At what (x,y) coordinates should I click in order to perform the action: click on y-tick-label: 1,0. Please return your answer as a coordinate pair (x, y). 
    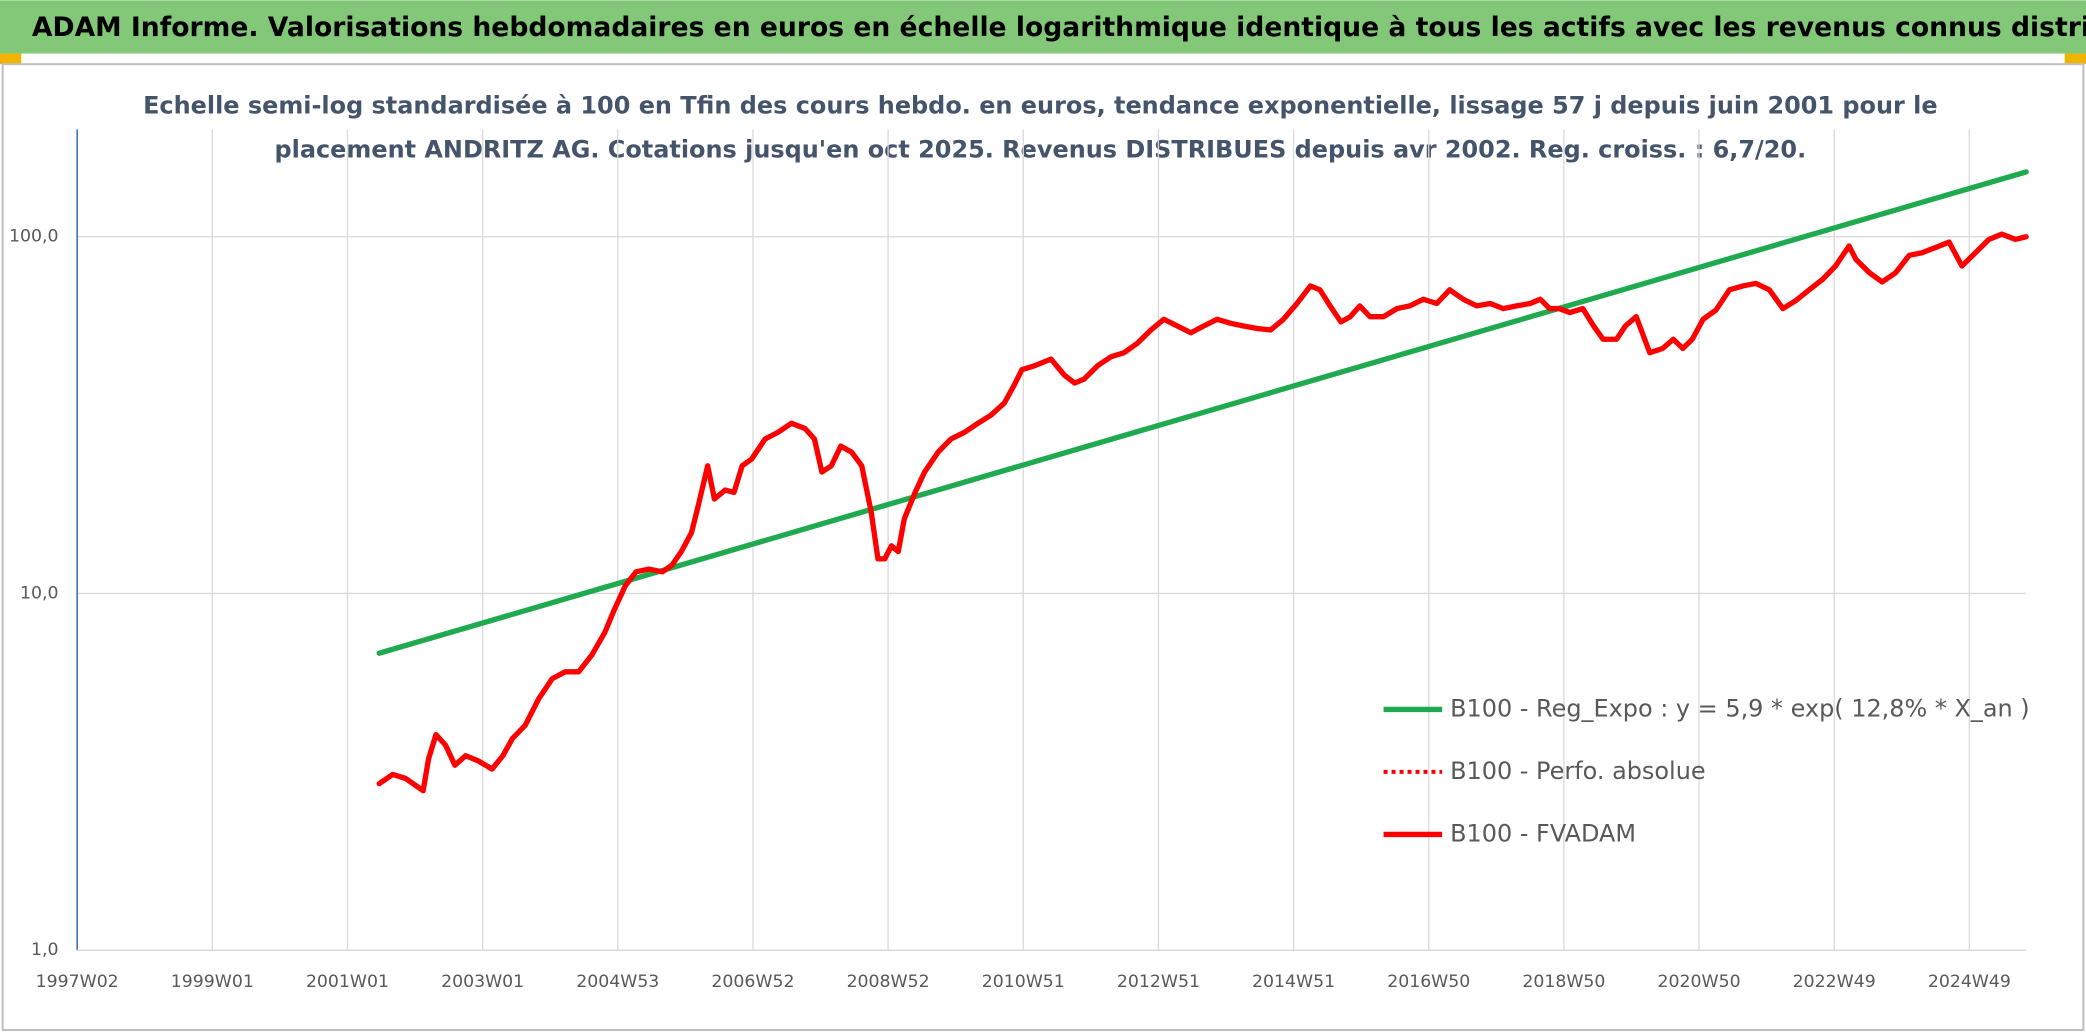
    Looking at the image, I should click on (44, 950).